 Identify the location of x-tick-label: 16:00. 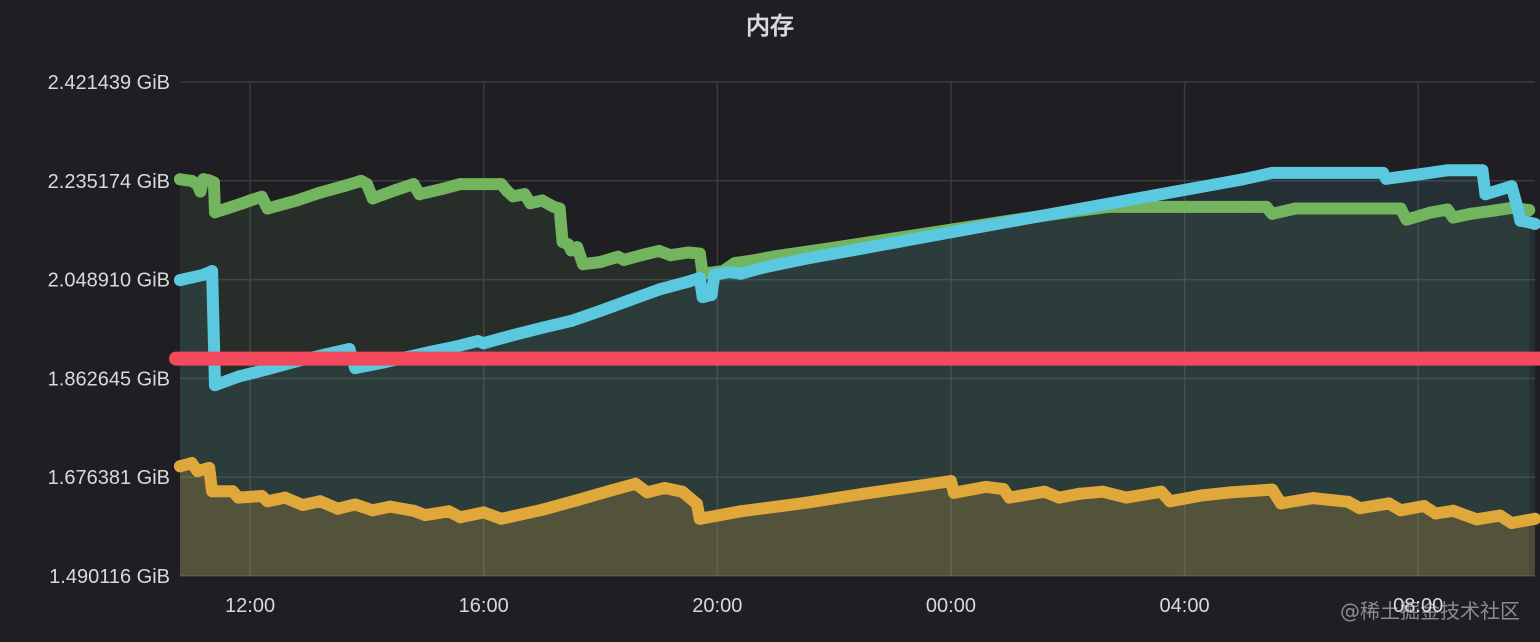
(484, 606).